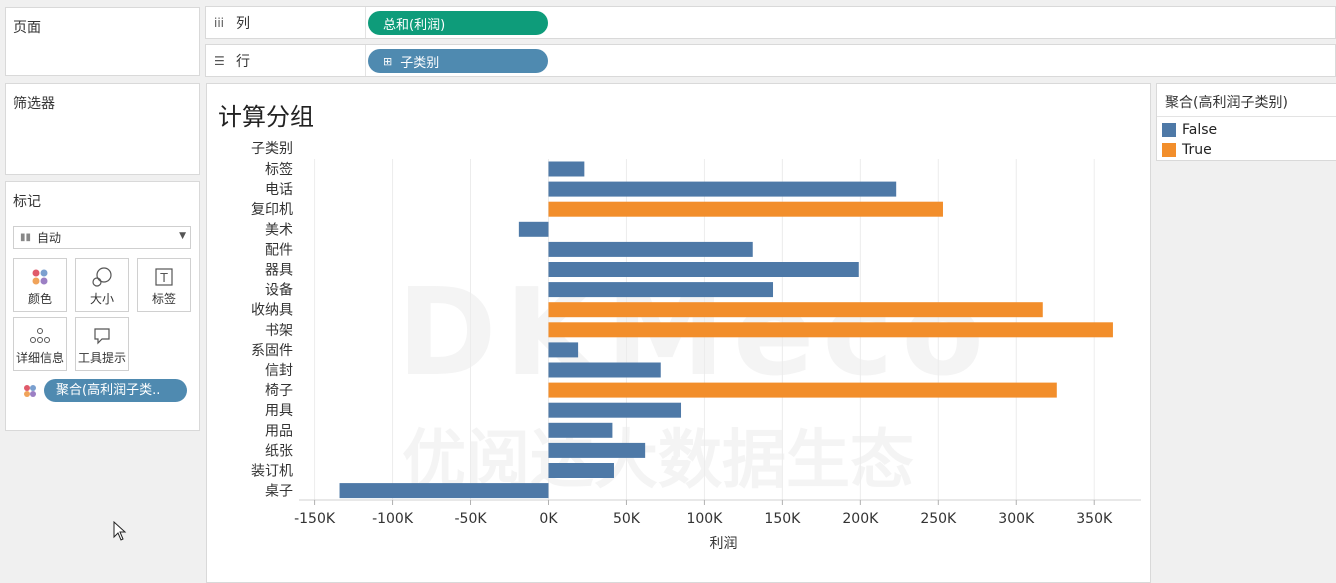 This screenshot has width=1336, height=583. I want to click on size-button: 大小, so click(102, 285).